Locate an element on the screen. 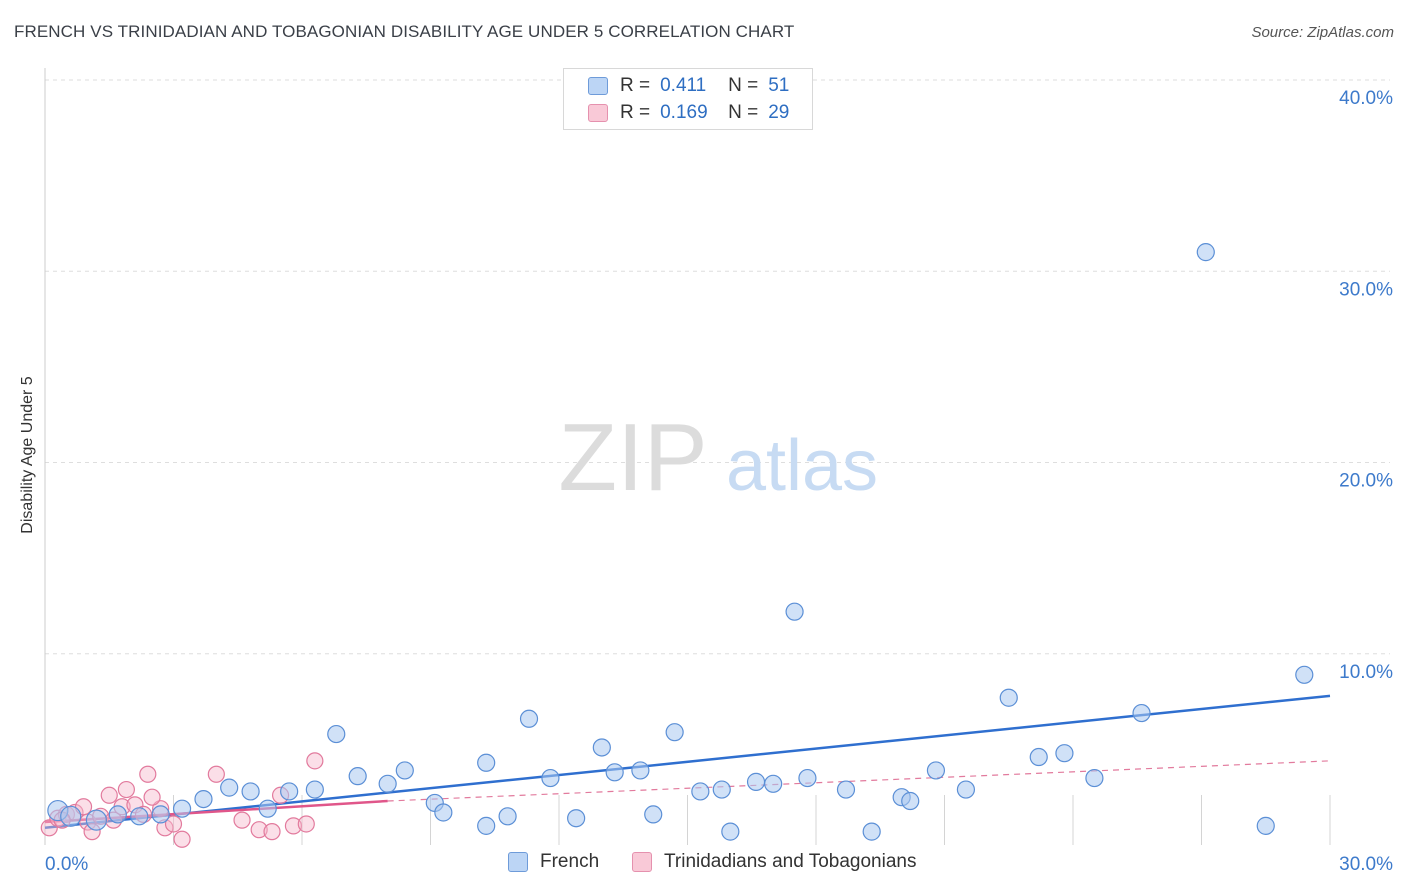  stats-legend: R = 0.411 N = 51 R = 0.169 N = 29 is located at coordinates (688, 99).